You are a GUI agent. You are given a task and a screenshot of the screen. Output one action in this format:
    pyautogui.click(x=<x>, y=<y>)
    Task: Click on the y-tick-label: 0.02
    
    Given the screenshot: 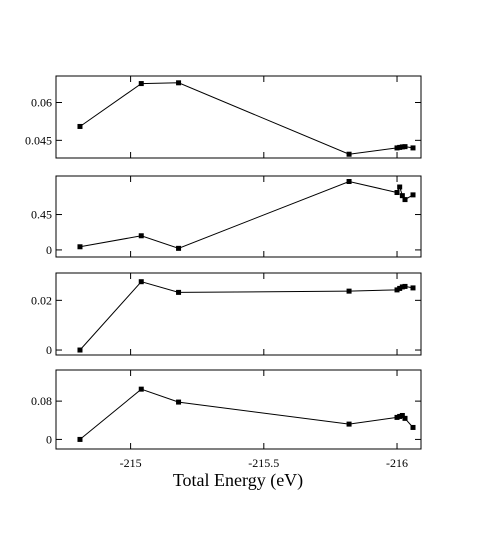 What is the action you would take?
    pyautogui.click(x=41, y=300)
    